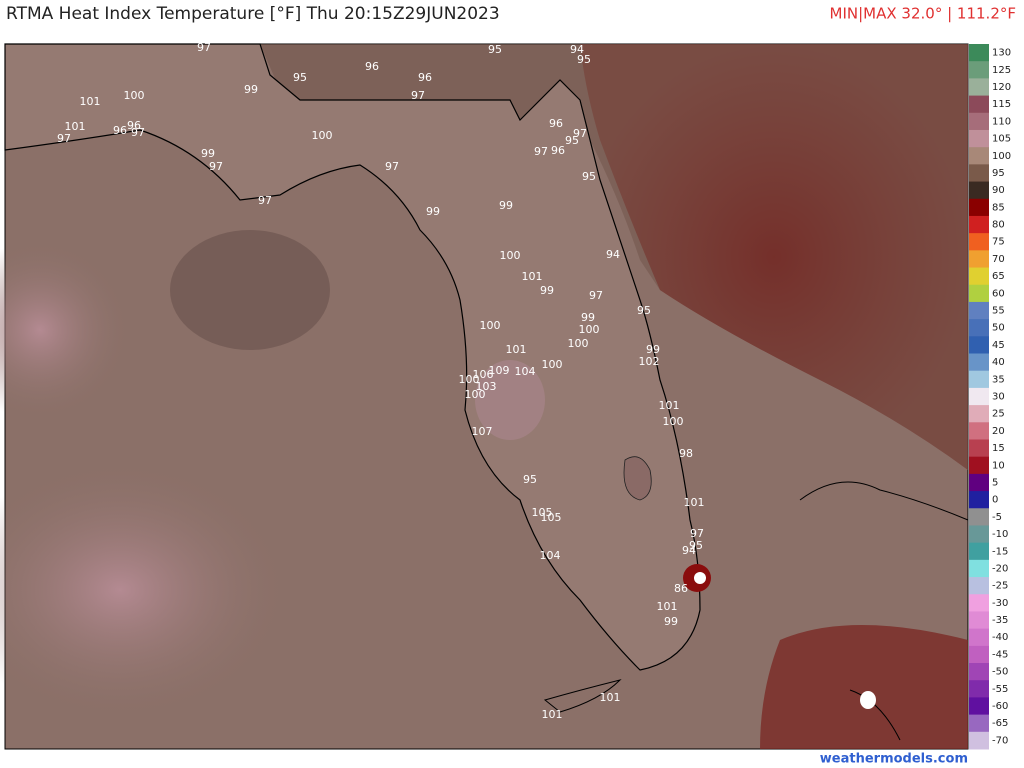 This screenshot has height=768, width=1024. Describe the element at coordinates (1001, 156) in the screenshot. I see `colorbar-label: 100` at that location.